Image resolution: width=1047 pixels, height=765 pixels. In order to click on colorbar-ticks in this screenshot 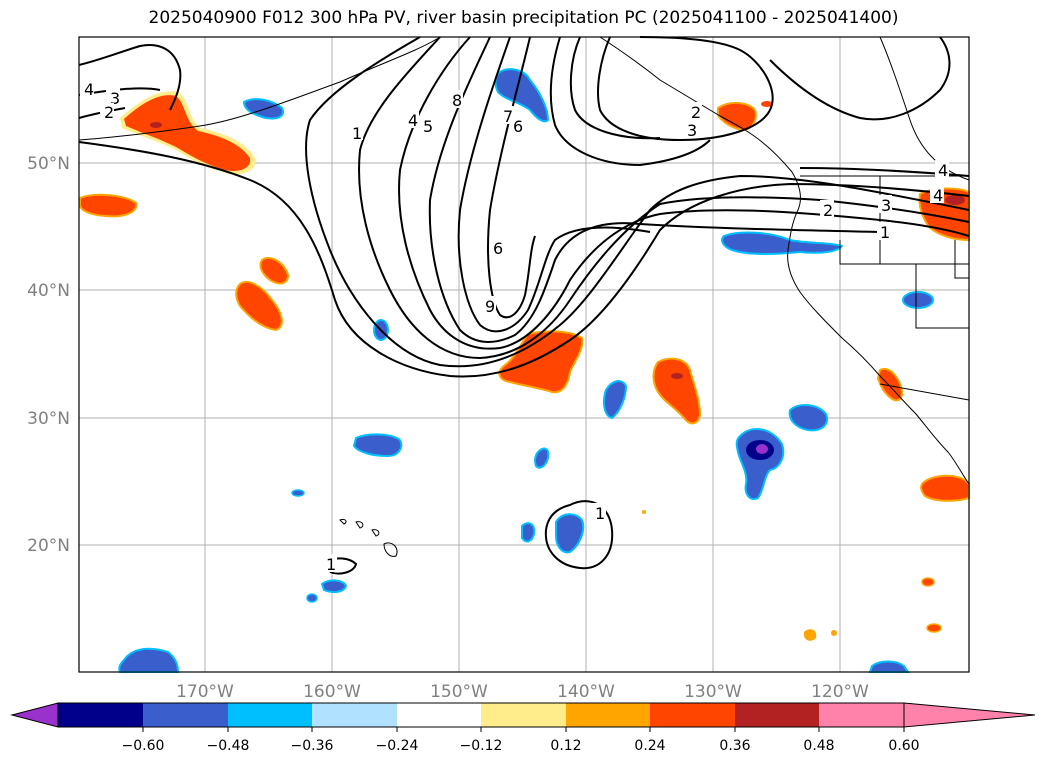, I will do `click(523, 729)`.